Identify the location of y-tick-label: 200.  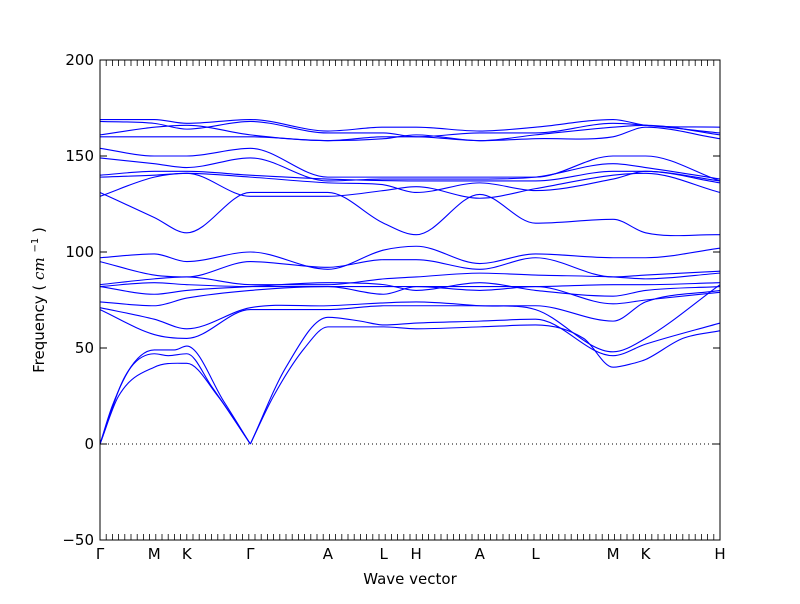
(79, 60).